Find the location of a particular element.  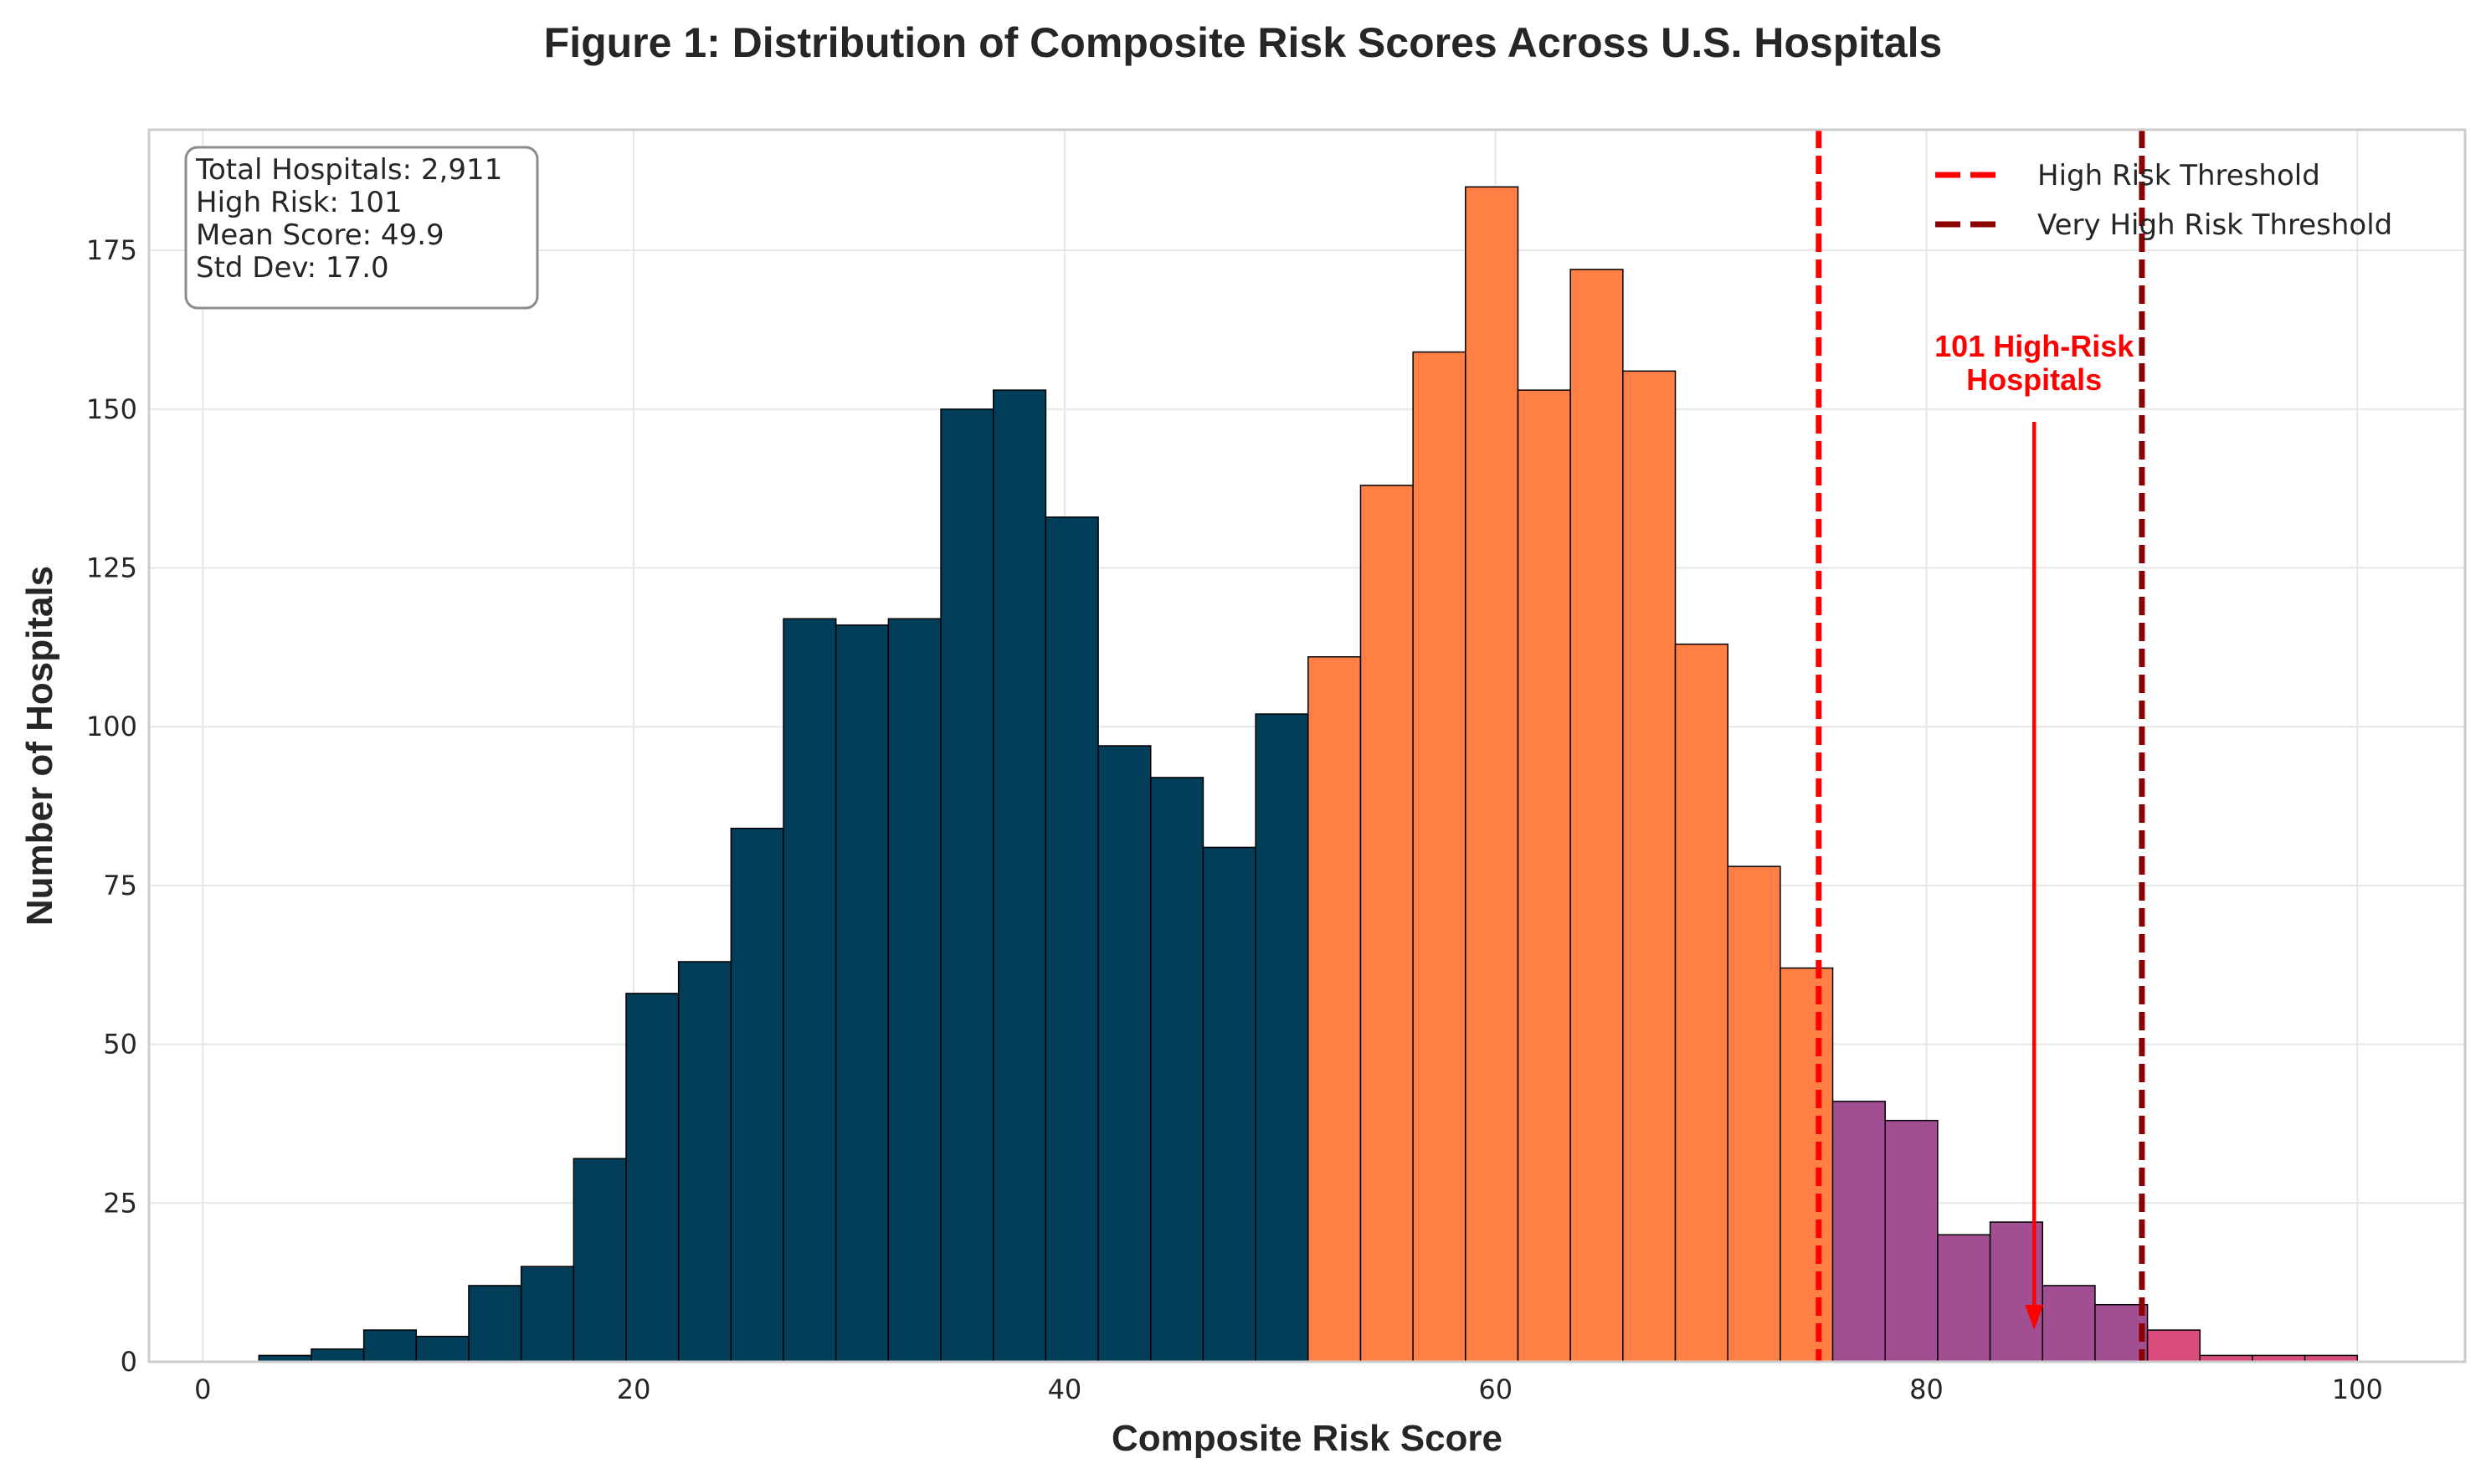

stats-line: High Risk: 101 is located at coordinates (299, 202).